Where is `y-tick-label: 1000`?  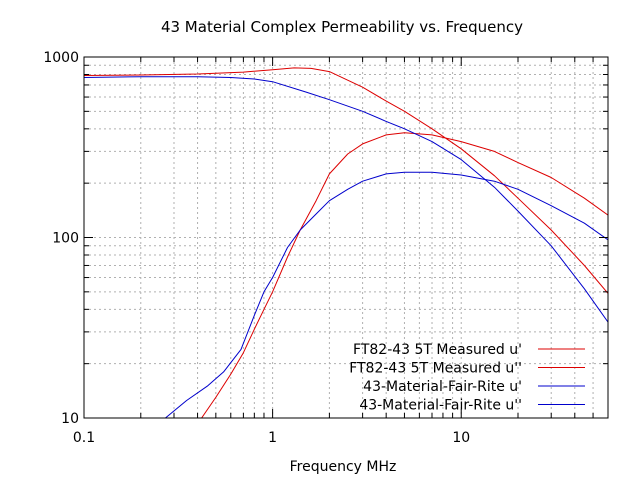 y-tick-label: 1000 is located at coordinates (61, 58).